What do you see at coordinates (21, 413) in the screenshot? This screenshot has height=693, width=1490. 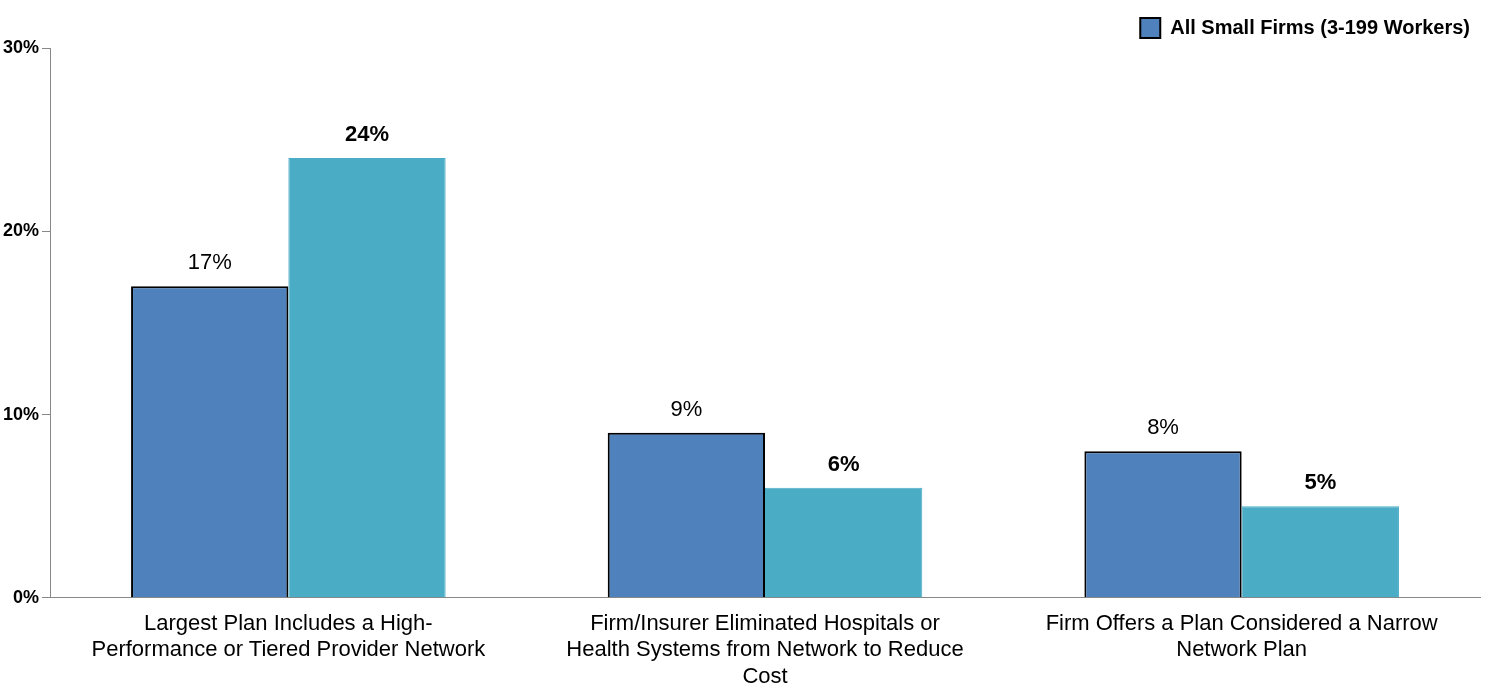 I see `y-tick-label: 10%` at bounding box center [21, 413].